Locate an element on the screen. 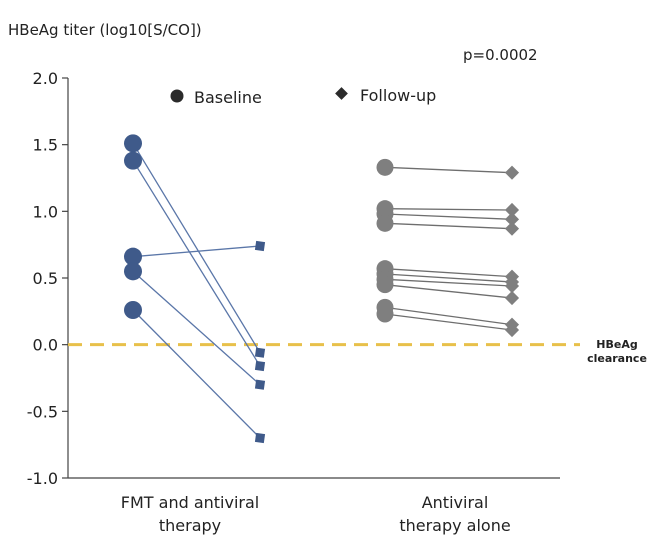  y-axis-label: HBeAg titer (log10[S/CO]) is located at coordinates (105, 30).